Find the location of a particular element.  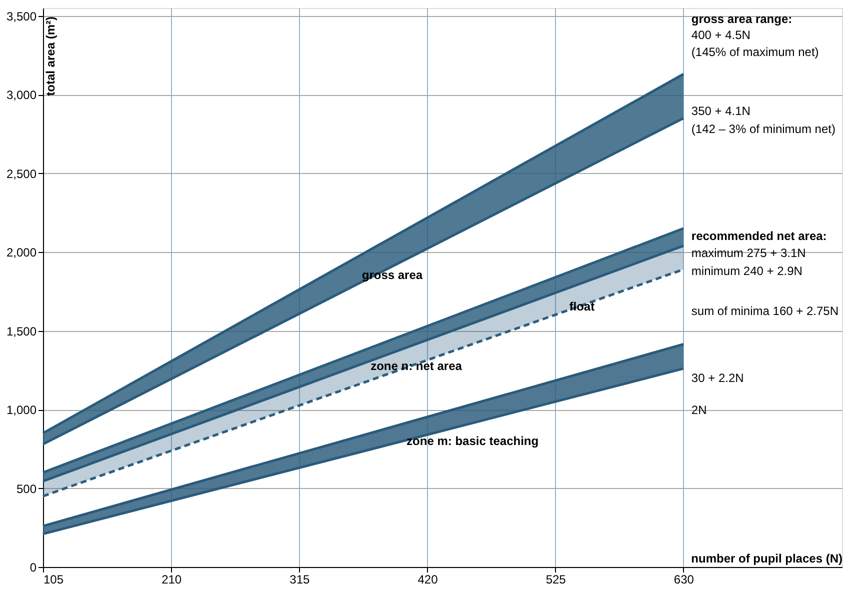

annotation: minimum 240 + 2.9N is located at coordinates (746, 271).